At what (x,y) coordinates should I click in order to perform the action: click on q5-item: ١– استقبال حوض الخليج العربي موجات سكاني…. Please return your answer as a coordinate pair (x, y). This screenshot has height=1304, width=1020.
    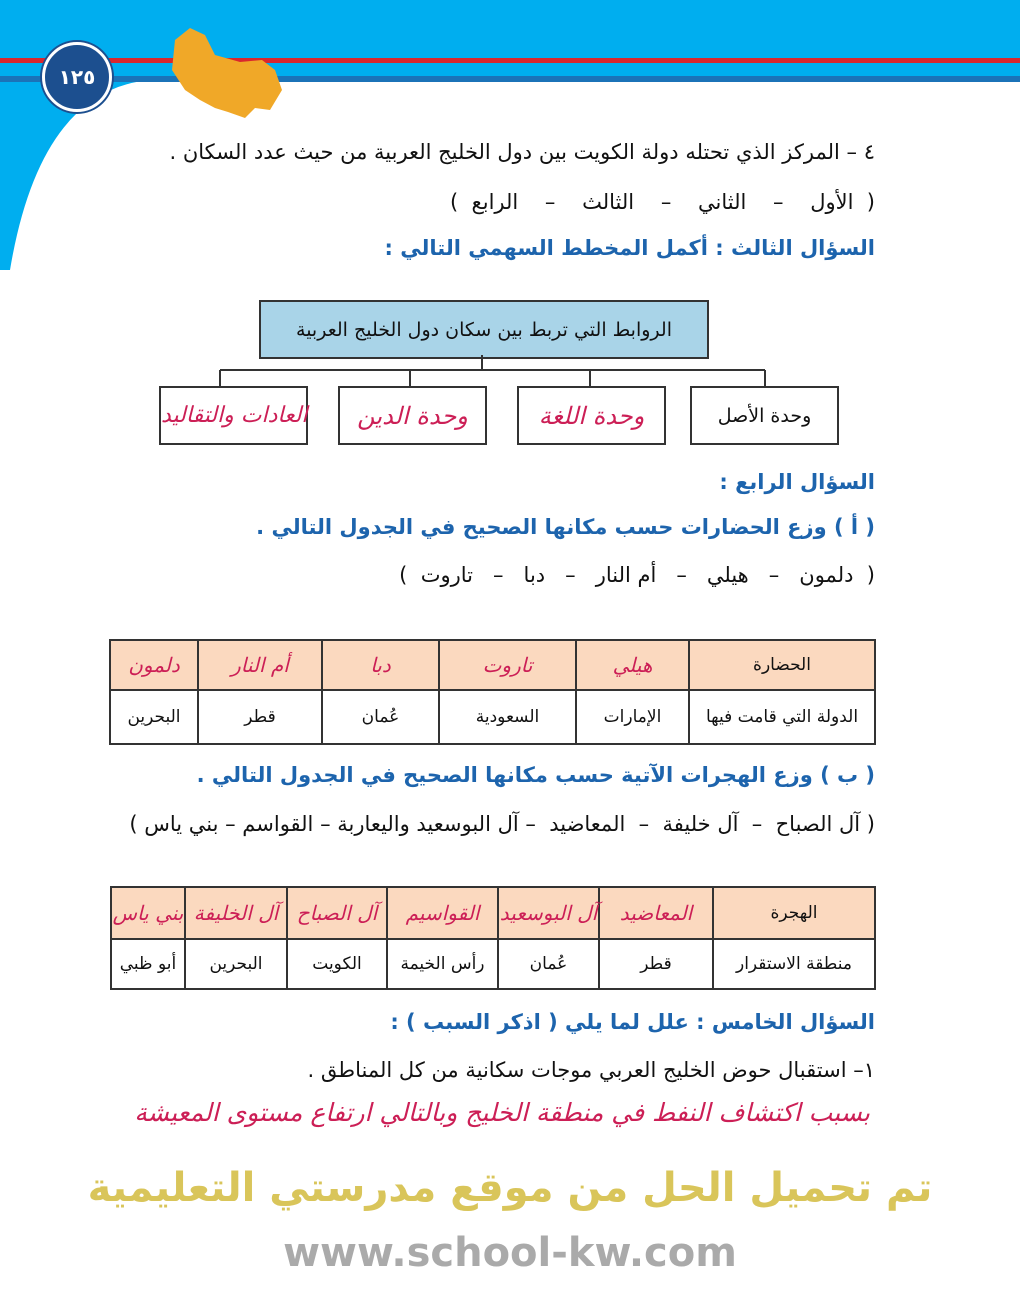
    Looking at the image, I should click on (591, 1070).